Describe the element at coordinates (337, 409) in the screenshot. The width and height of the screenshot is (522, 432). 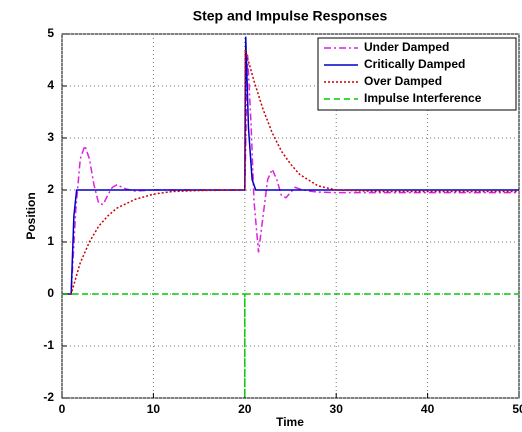
I see `x-tick-label: 30` at that location.